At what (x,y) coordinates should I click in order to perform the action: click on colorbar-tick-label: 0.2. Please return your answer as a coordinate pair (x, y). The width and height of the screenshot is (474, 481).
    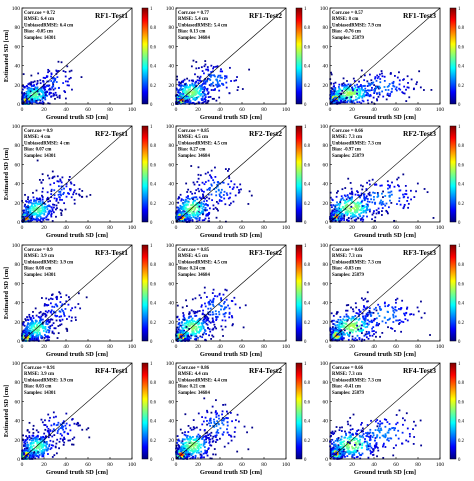
    Looking at the image, I should click on (153, 204).